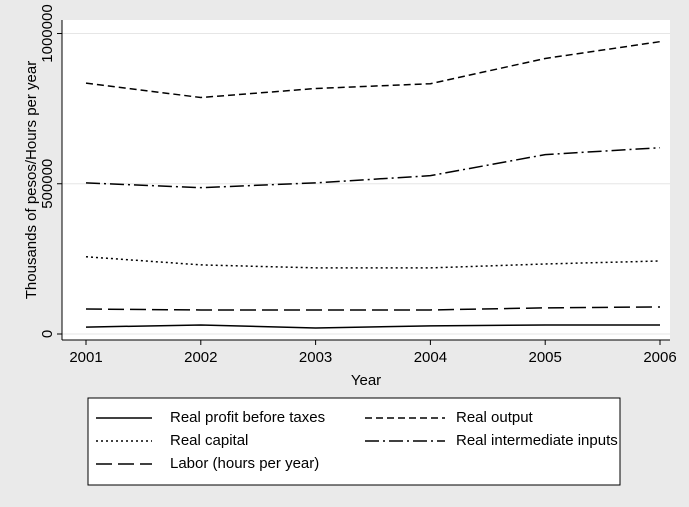 This screenshot has width=689, height=507. Describe the element at coordinates (354, 441) in the screenshot. I see `legend` at that location.